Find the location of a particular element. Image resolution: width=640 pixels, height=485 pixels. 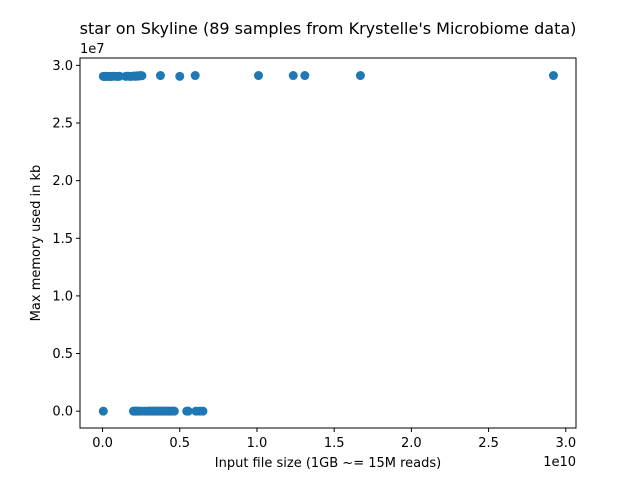

y-tick-label: 3.0 is located at coordinates (62, 66).